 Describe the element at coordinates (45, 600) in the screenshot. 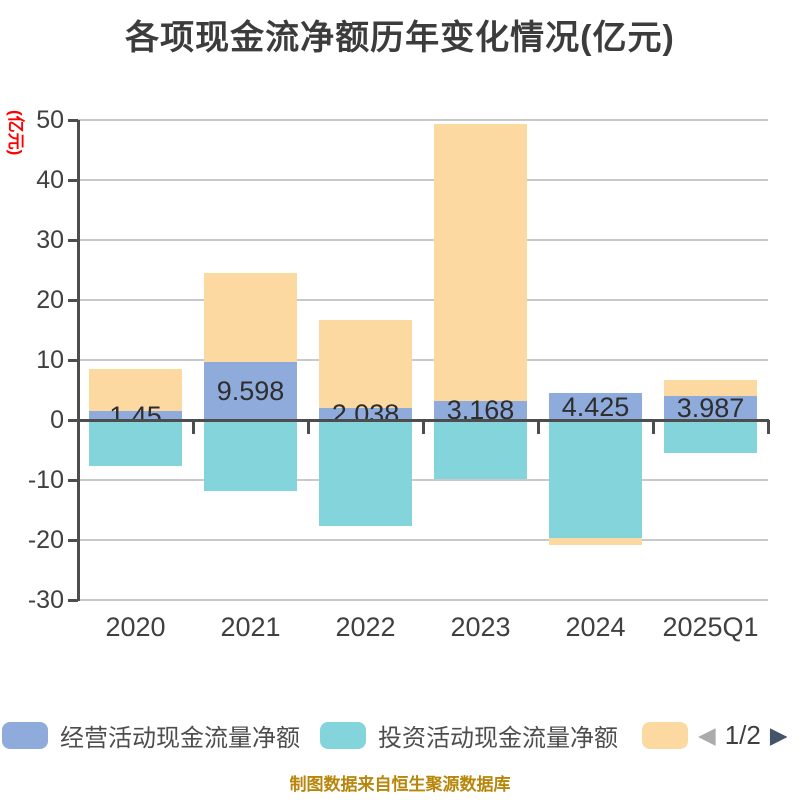

I see `y-tick-label: -30` at that location.